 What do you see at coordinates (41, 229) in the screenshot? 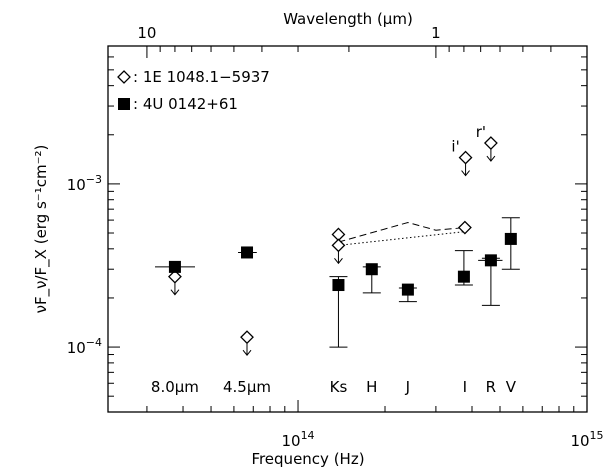
I see `y-axis-label: νF_ν/F_X (erg s⁻¹cm⁻²)` at bounding box center [41, 229].